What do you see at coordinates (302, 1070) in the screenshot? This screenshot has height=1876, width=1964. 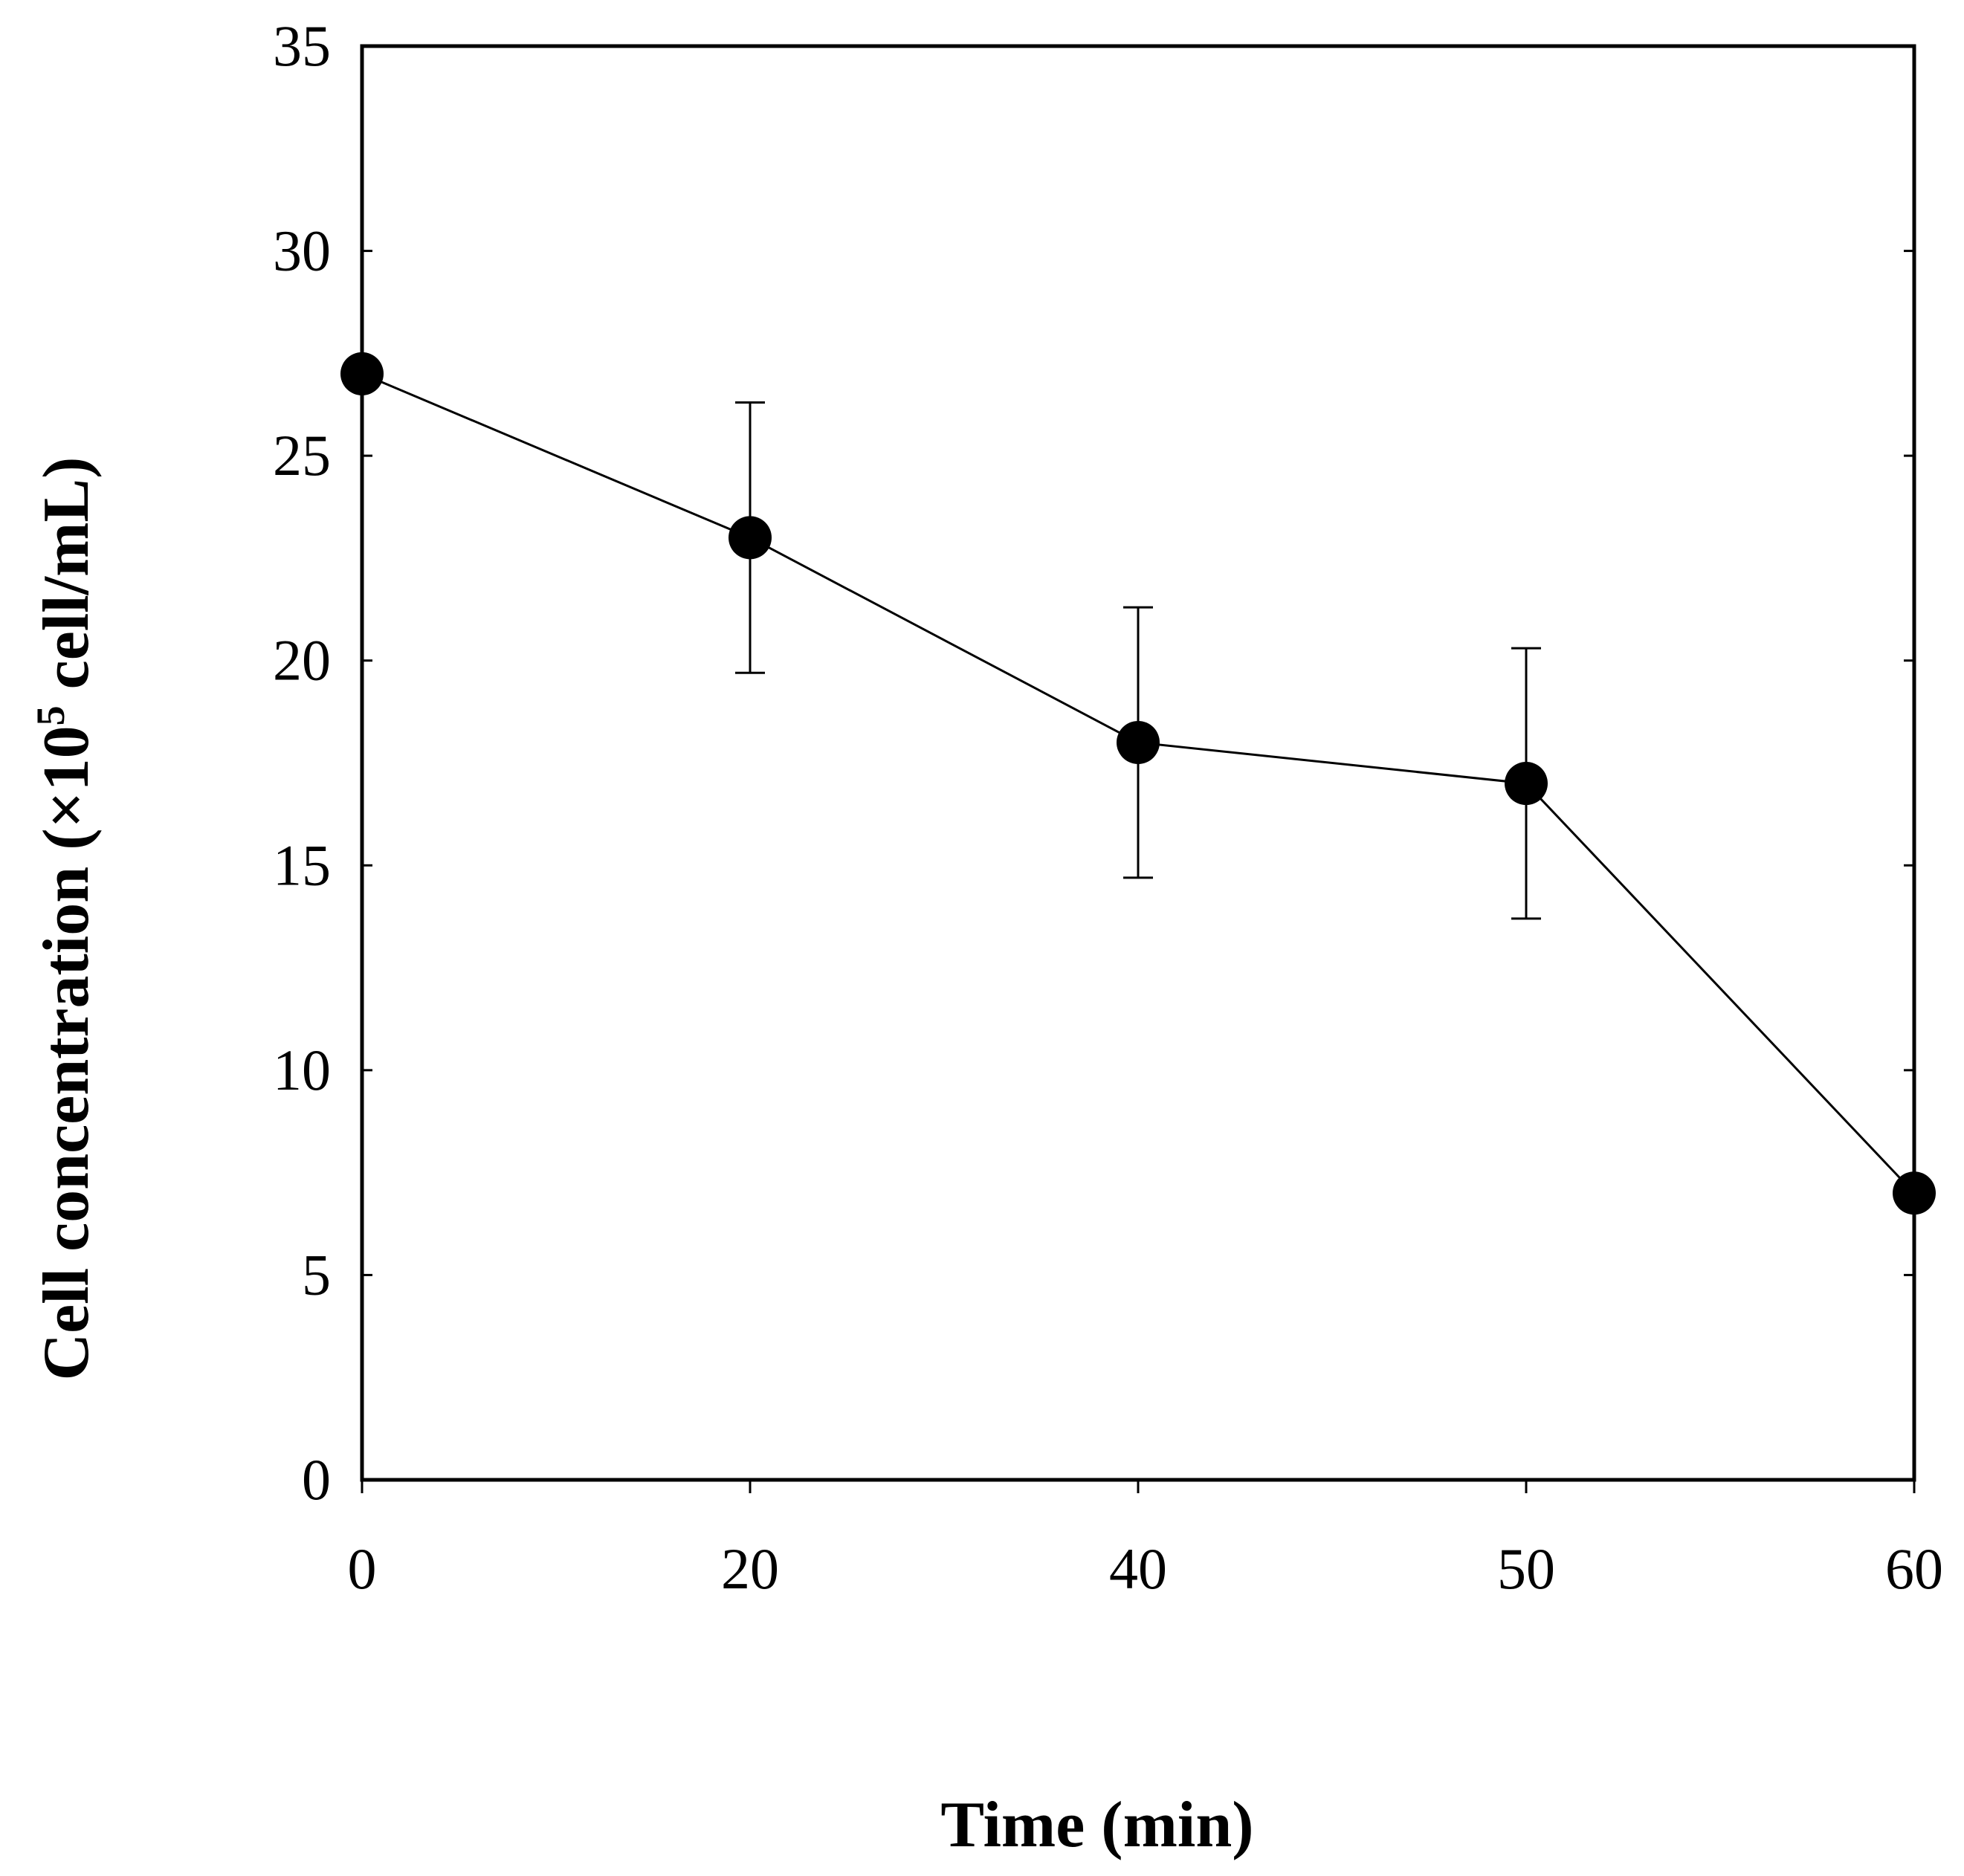 I see `y-tick-label: 10` at bounding box center [302, 1070].